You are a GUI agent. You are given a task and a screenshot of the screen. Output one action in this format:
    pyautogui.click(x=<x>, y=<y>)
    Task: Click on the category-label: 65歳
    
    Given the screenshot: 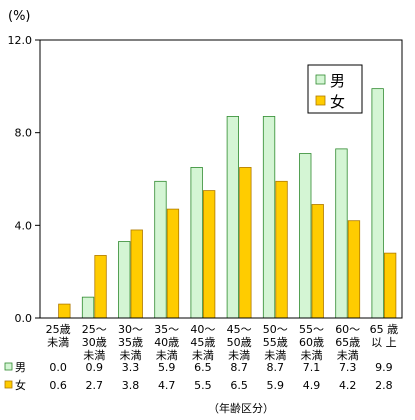 What is the action you would take?
    pyautogui.click(x=347, y=342)
    